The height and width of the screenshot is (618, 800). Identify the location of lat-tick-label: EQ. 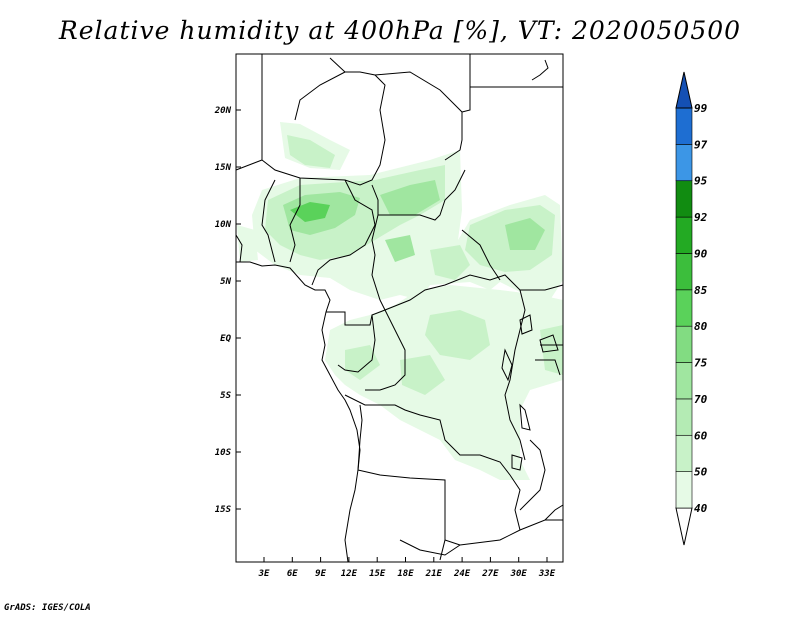
(225, 339).